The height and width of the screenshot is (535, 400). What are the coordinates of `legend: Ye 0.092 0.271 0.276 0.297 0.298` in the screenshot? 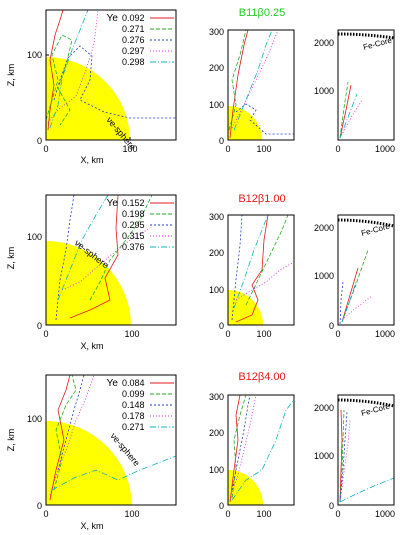 It's located at (140, 40).